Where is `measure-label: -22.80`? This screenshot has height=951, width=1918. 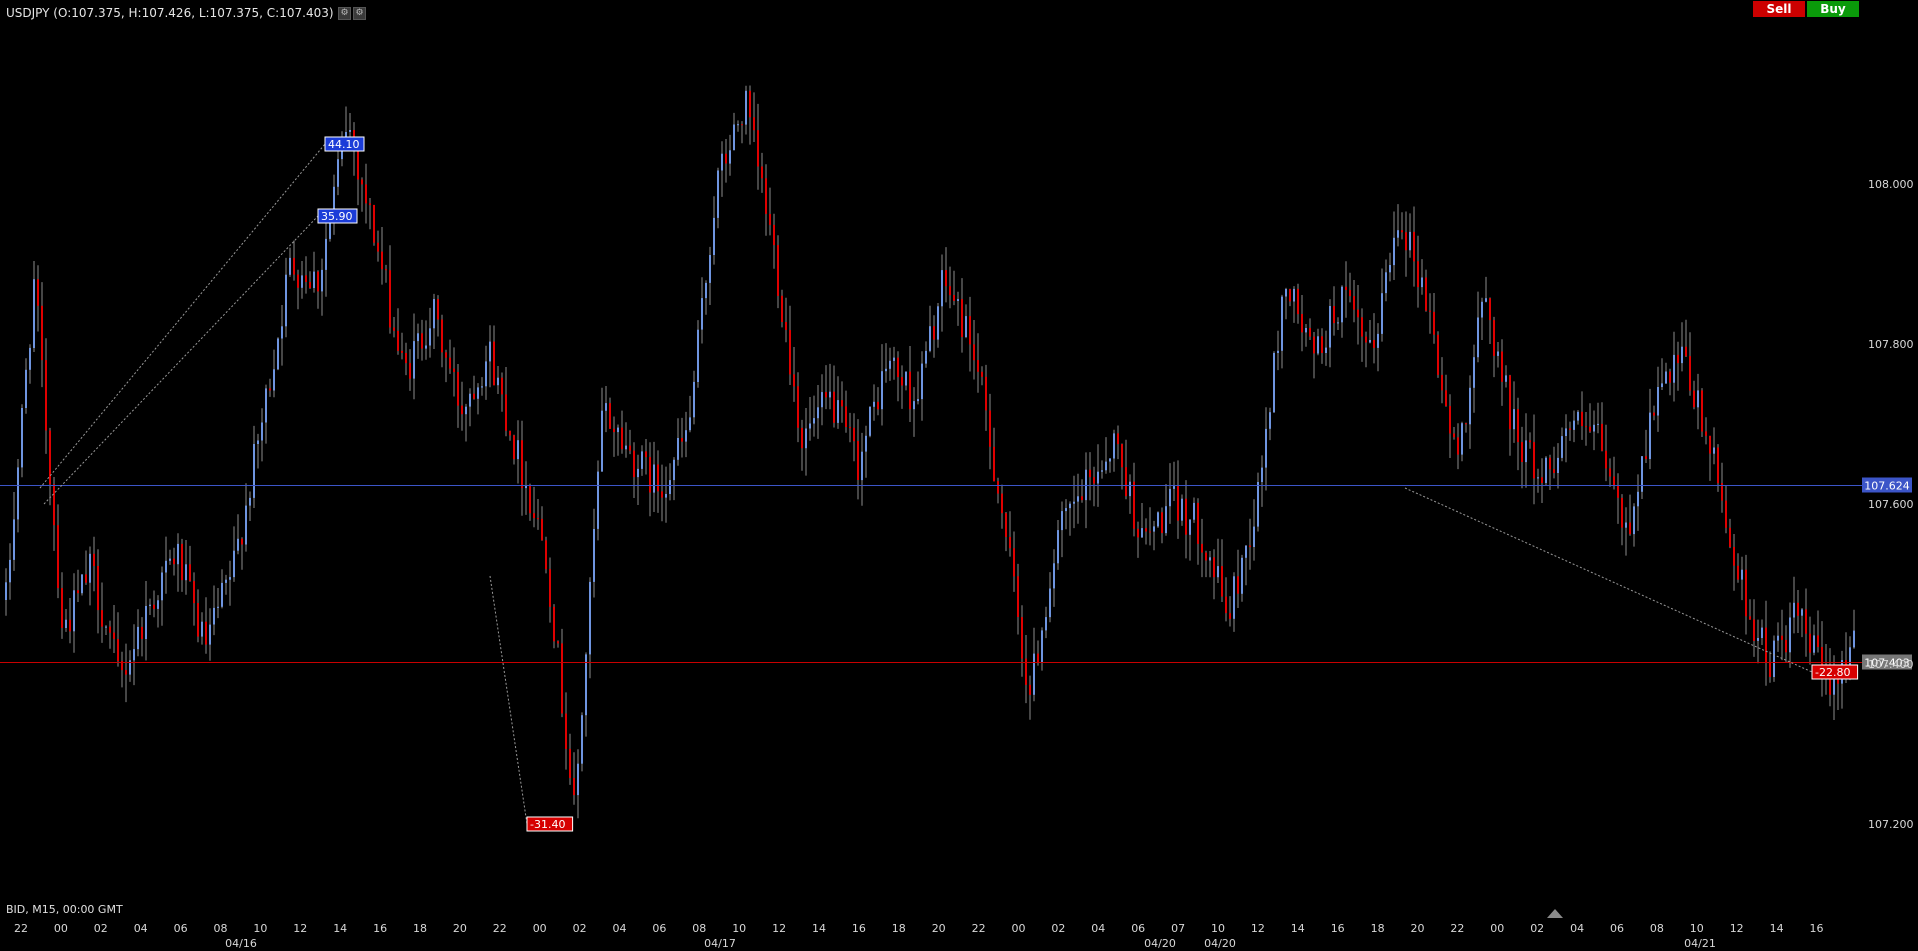 measure-label: -22.80 is located at coordinates (1832, 672).